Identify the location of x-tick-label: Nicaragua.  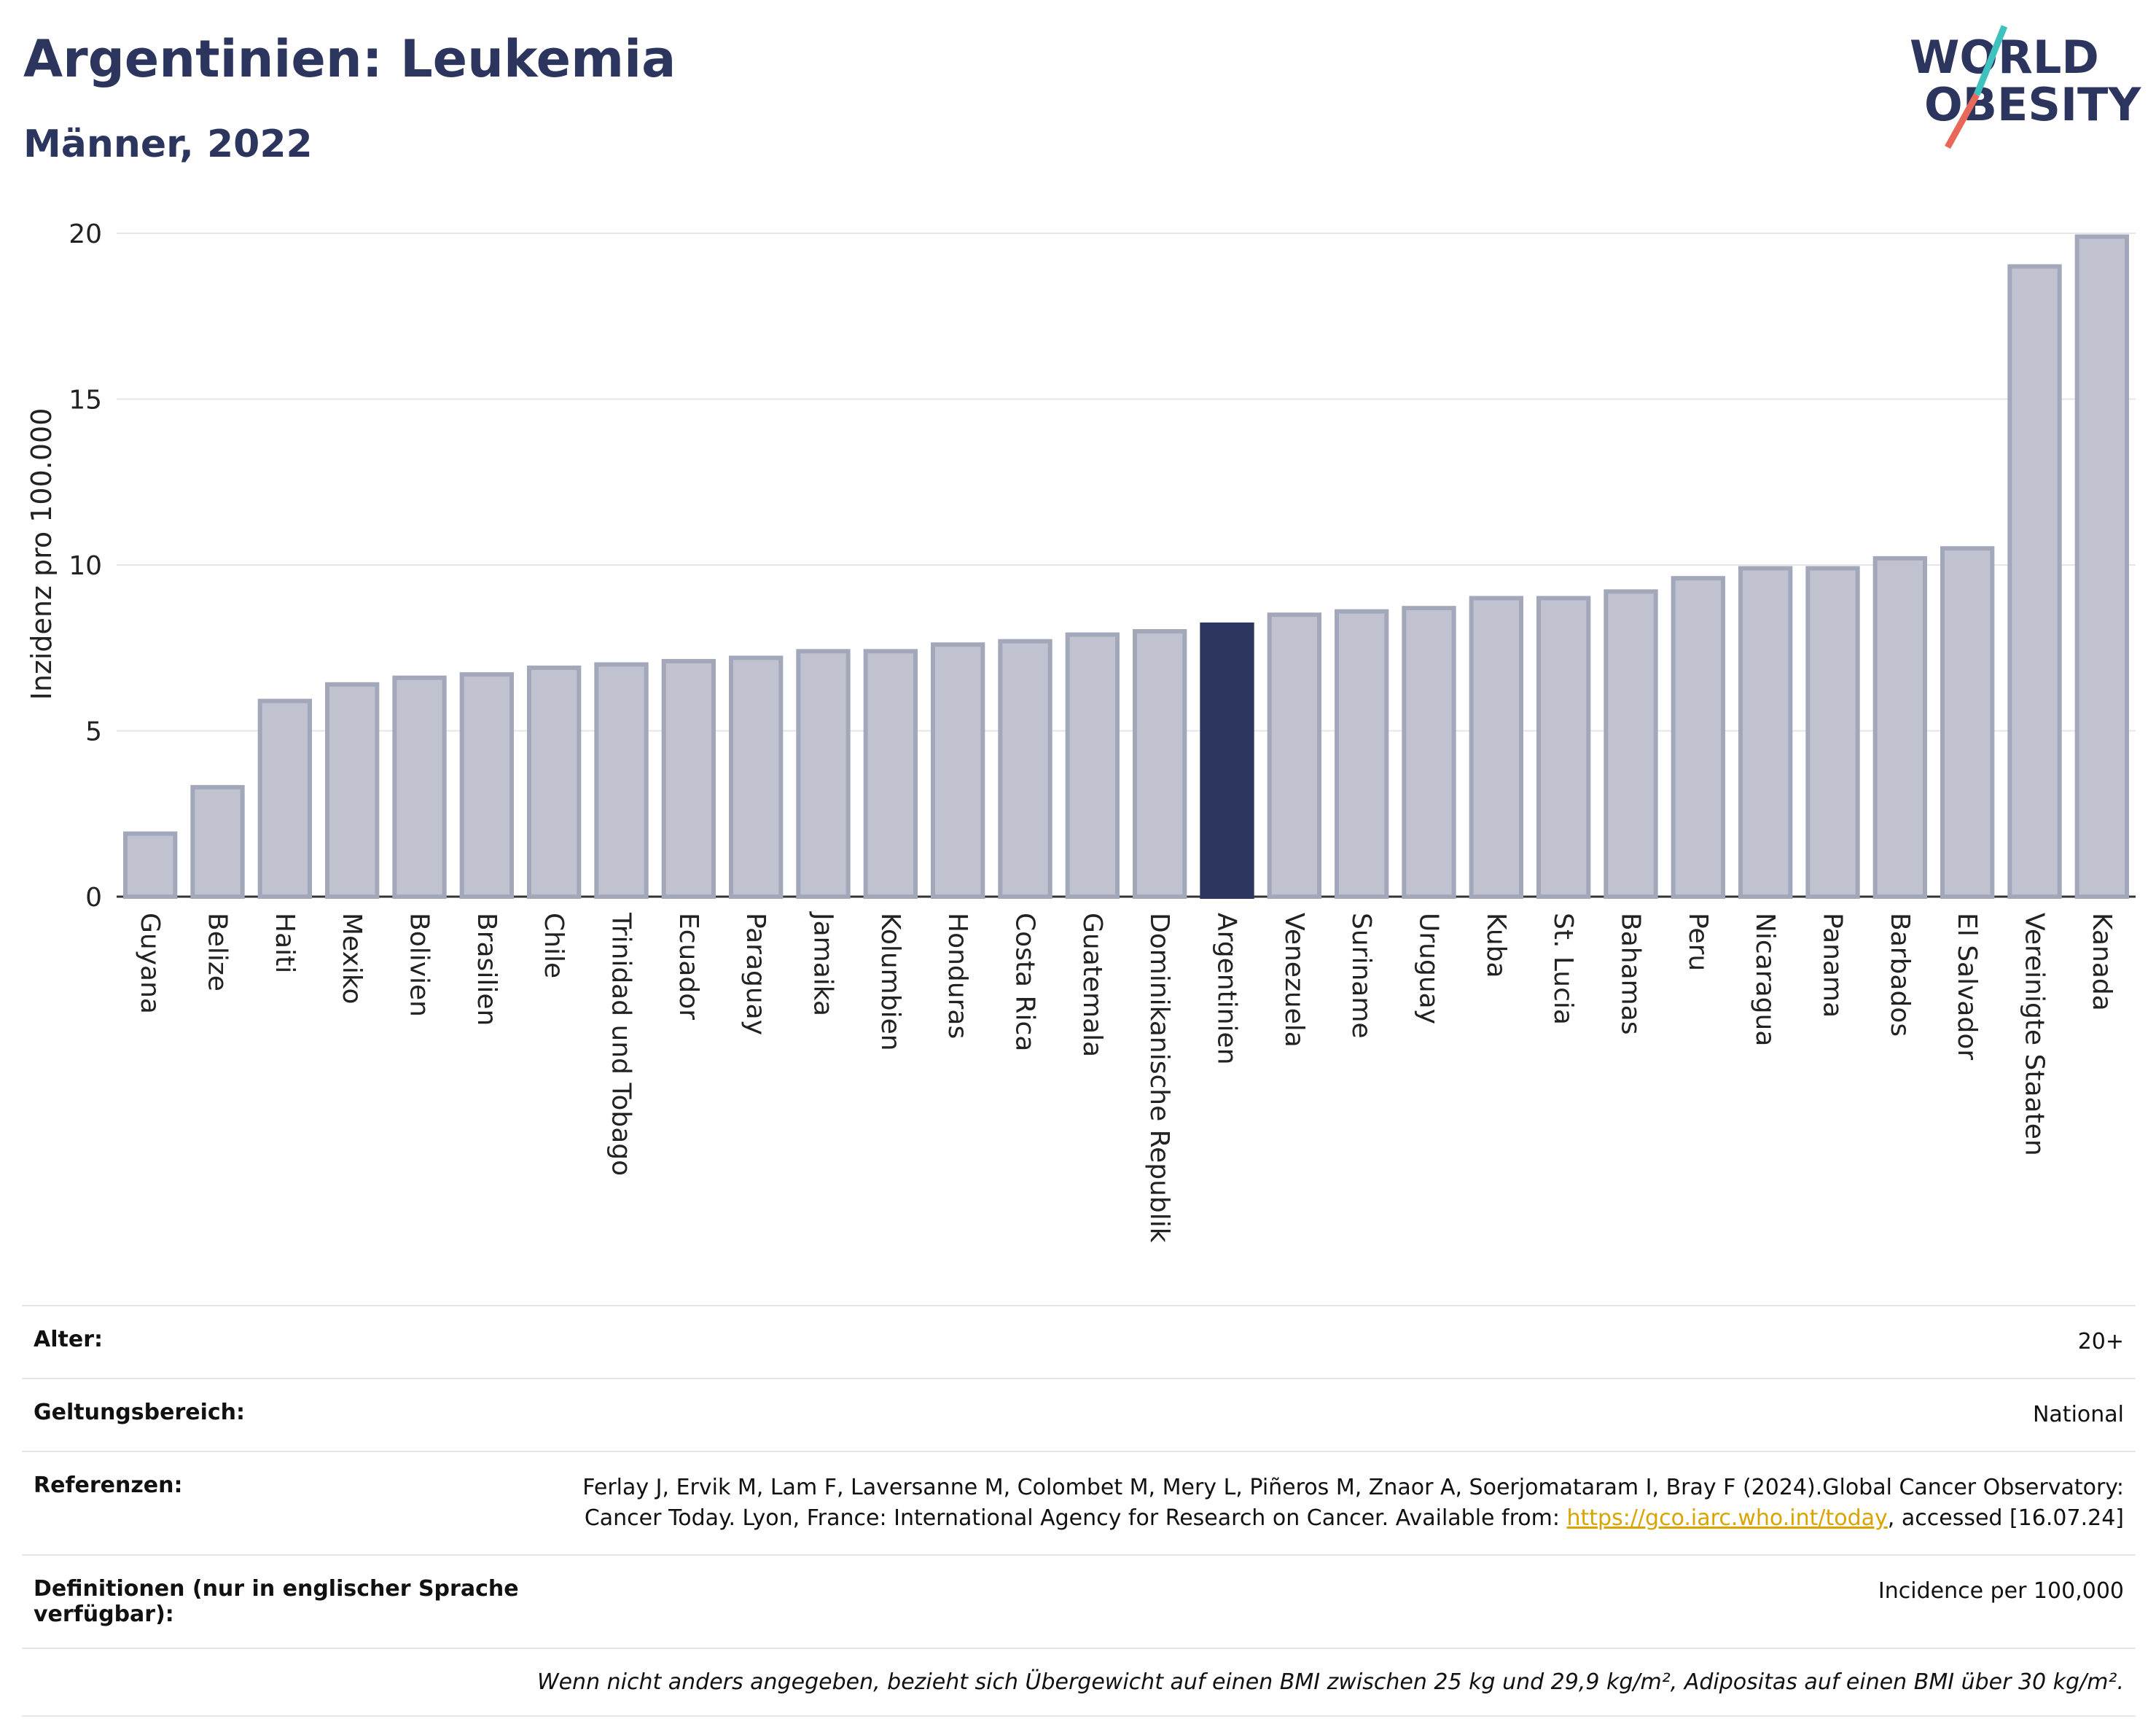
(1765, 979).